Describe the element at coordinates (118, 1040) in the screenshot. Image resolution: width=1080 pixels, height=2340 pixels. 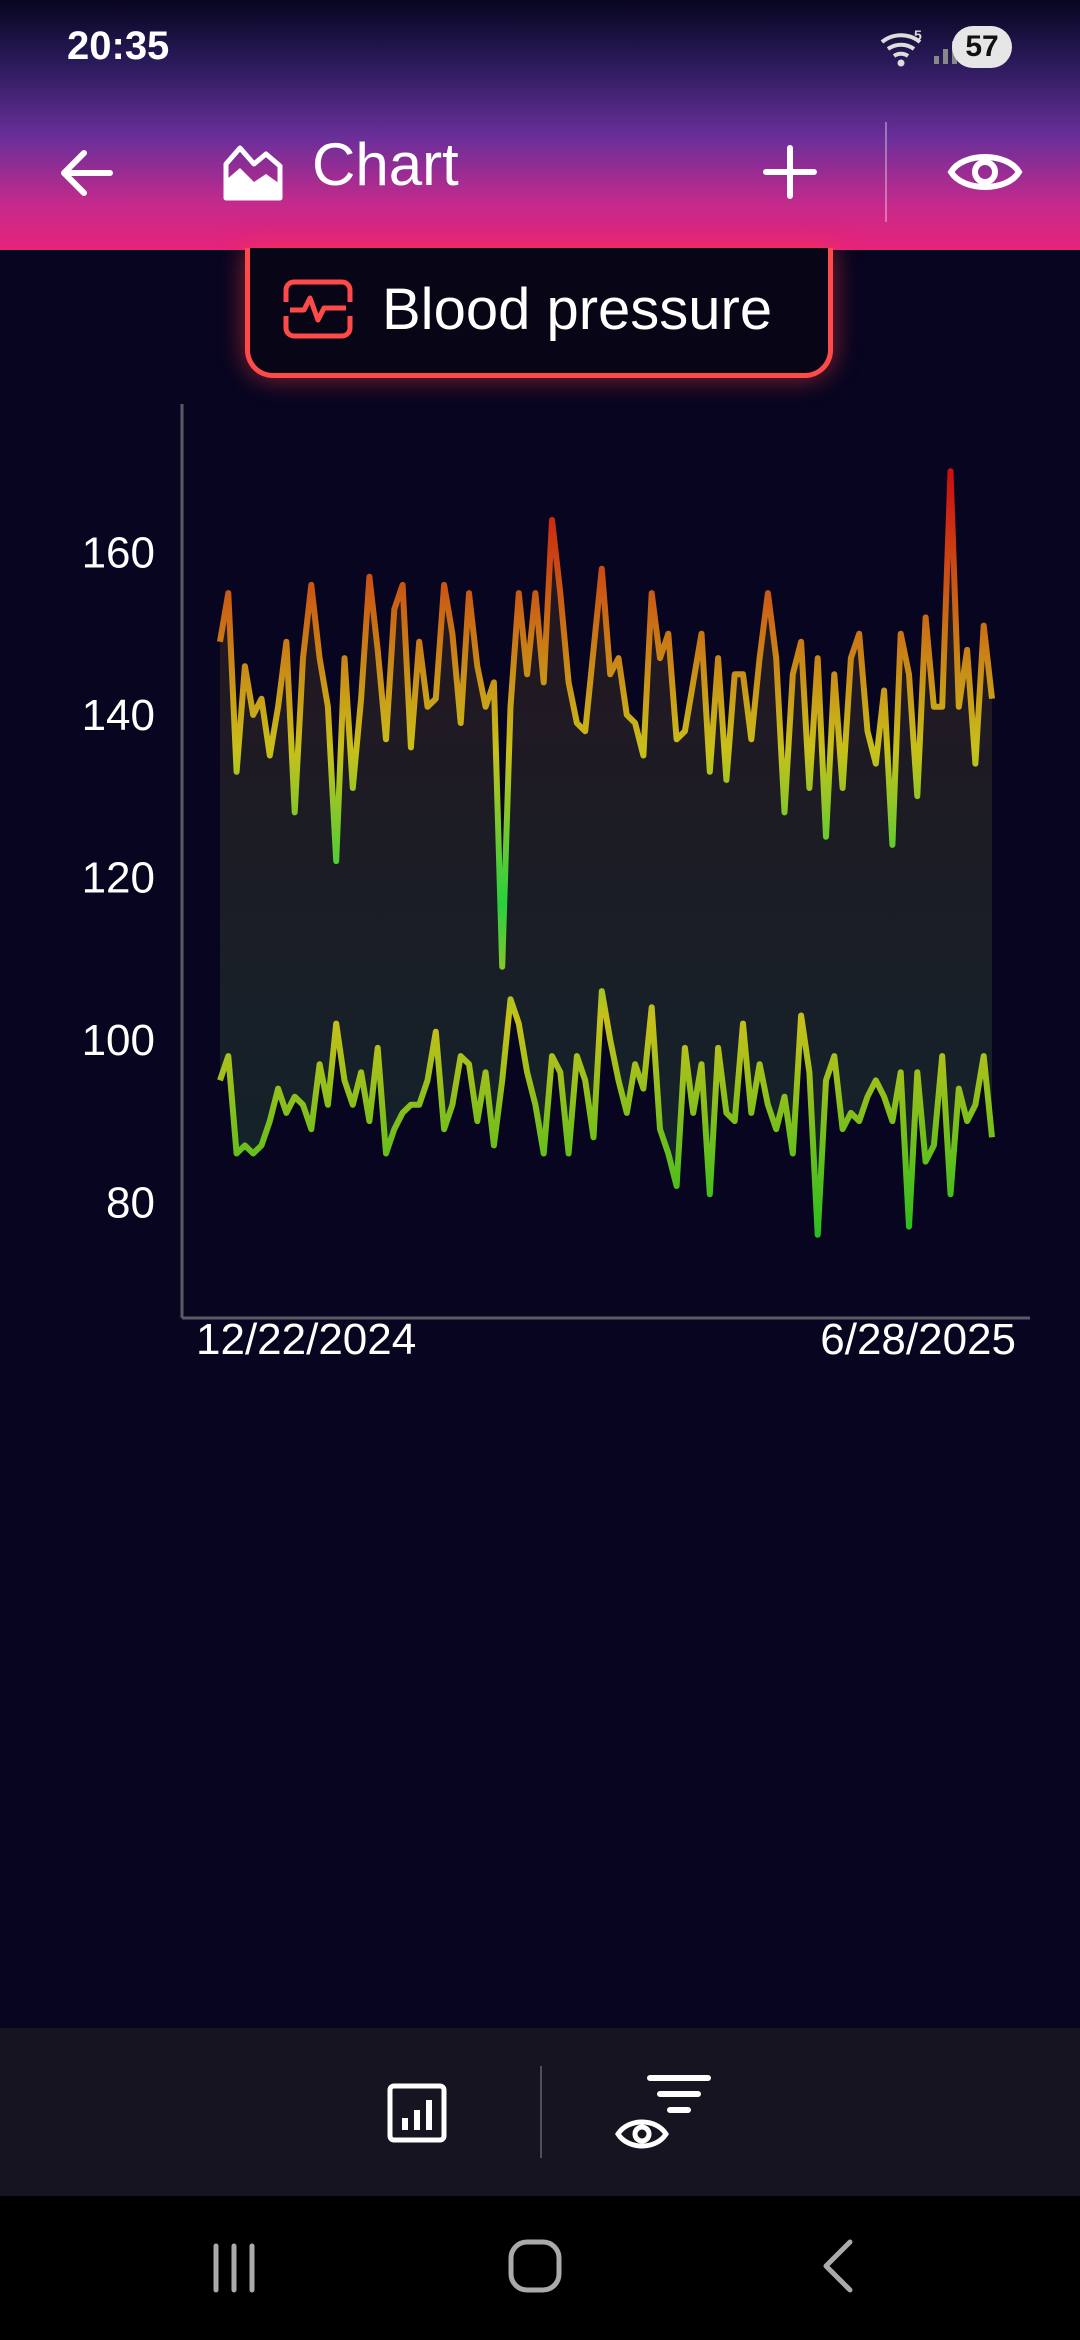
I see `y-tick-label: 100` at that location.